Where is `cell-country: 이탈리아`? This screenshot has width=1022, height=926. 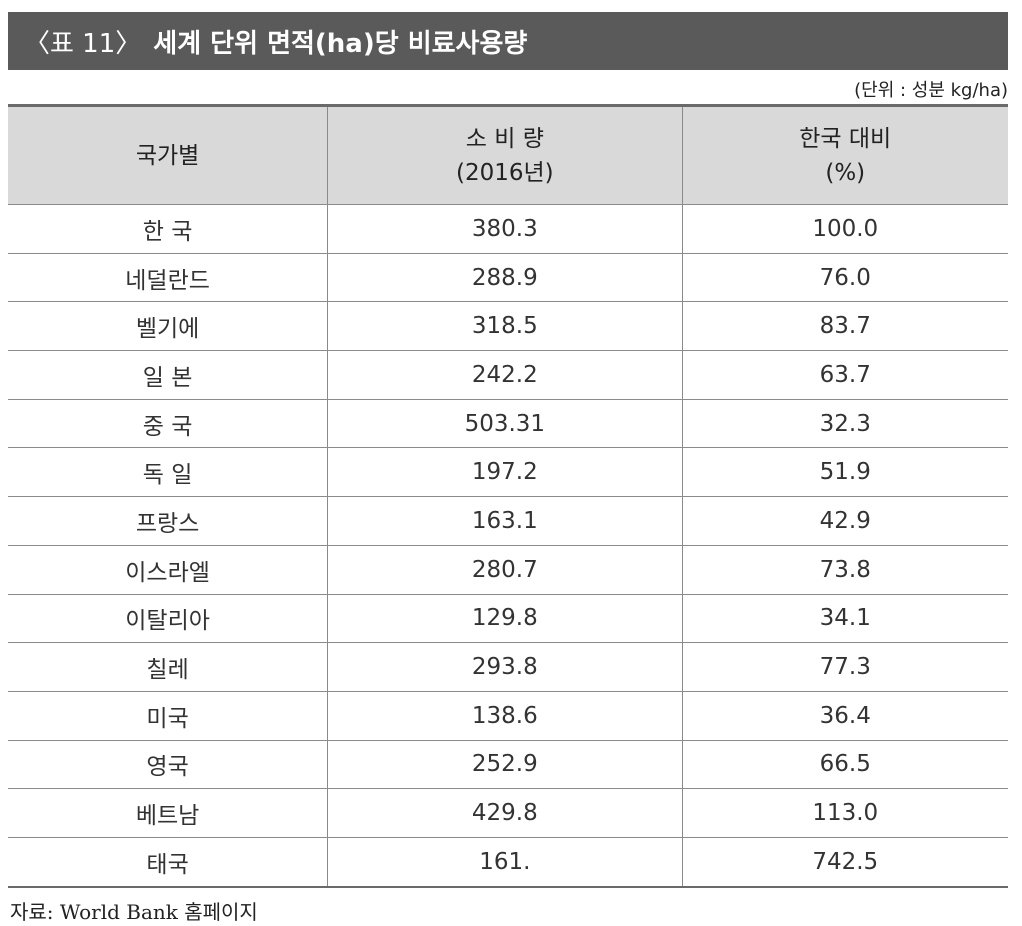
cell-country: 이탈리아 is located at coordinates (168, 618).